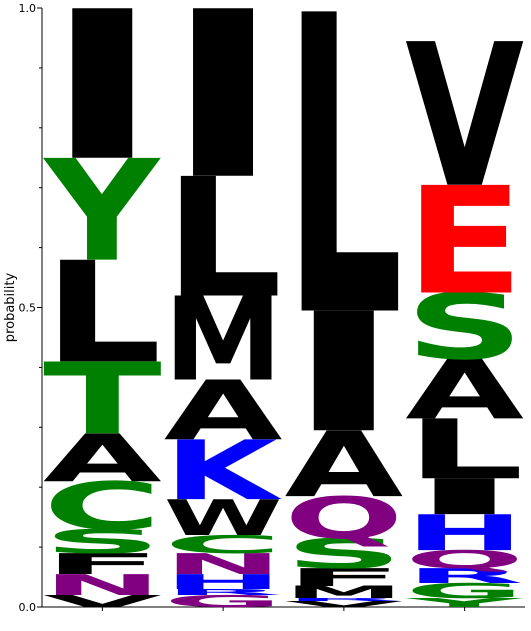 The width and height of the screenshot is (531, 631). What do you see at coordinates (28, 607) in the screenshot?
I see `y-tick-label: 0.0` at bounding box center [28, 607].